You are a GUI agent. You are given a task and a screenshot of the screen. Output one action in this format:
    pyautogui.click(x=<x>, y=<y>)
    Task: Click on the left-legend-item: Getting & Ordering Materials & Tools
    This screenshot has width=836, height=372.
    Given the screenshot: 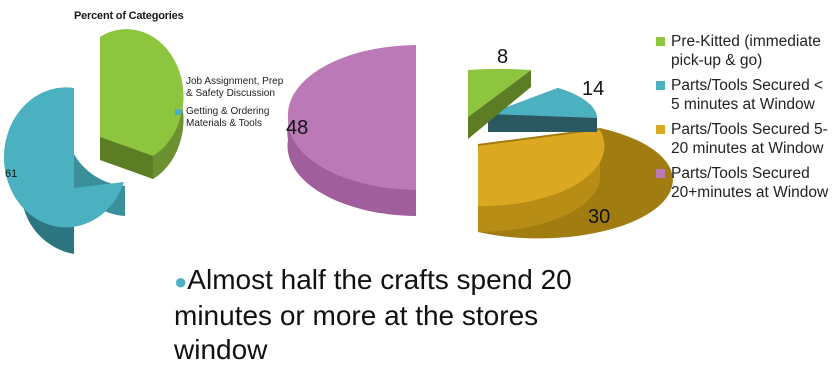 What is the action you would take?
    pyautogui.click(x=230, y=118)
    